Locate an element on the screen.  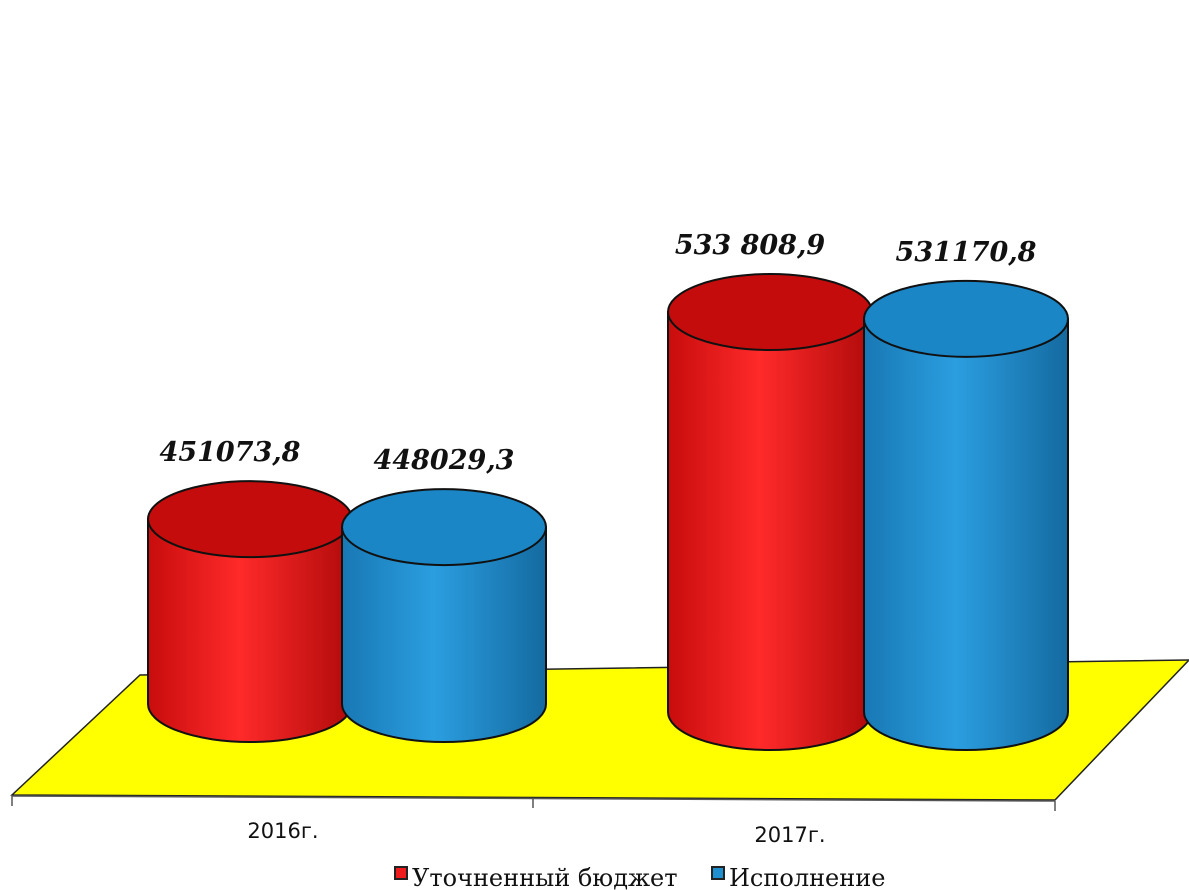
legend-label-series-2: Исполнение is located at coordinates (807, 877).